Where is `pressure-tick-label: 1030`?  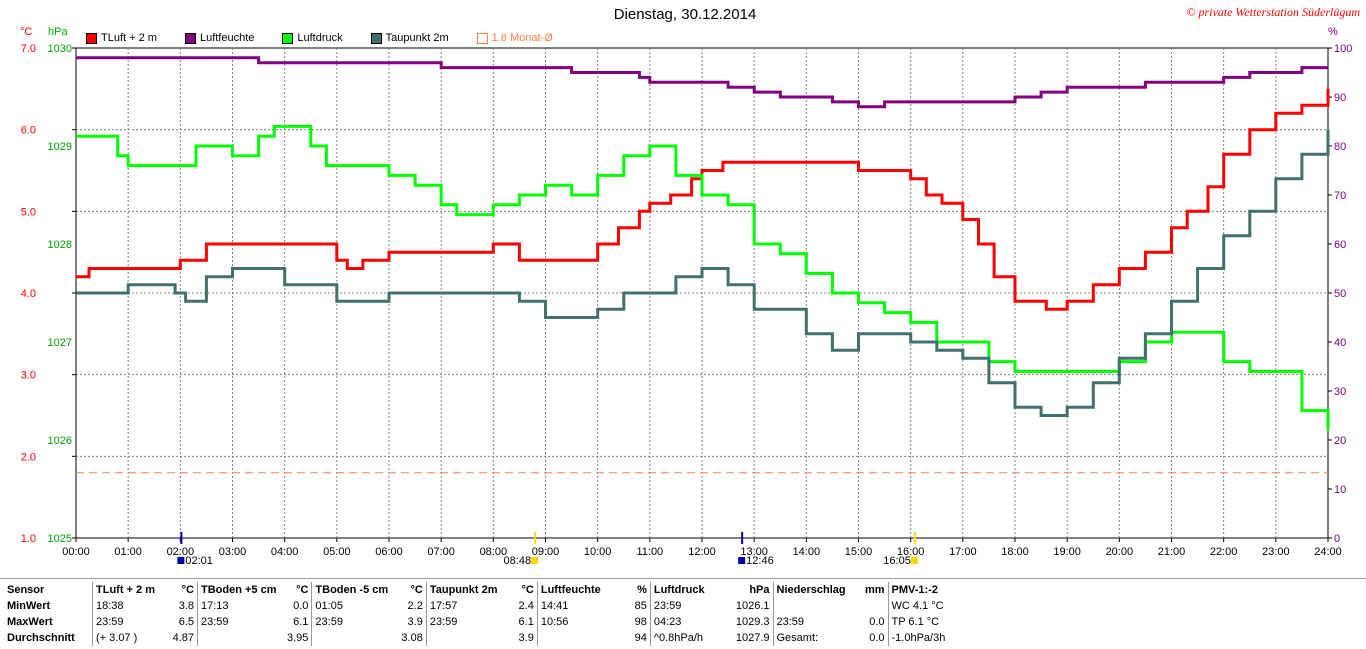 pressure-tick-label: 1030 is located at coordinates (60, 49).